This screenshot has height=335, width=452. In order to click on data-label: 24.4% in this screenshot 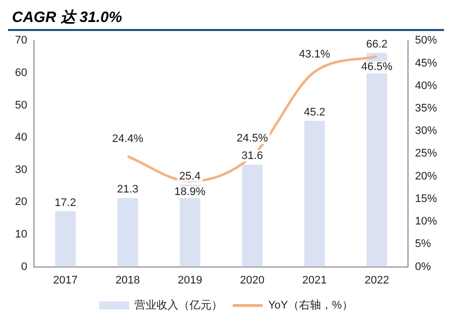, I will do `click(128, 138)`.